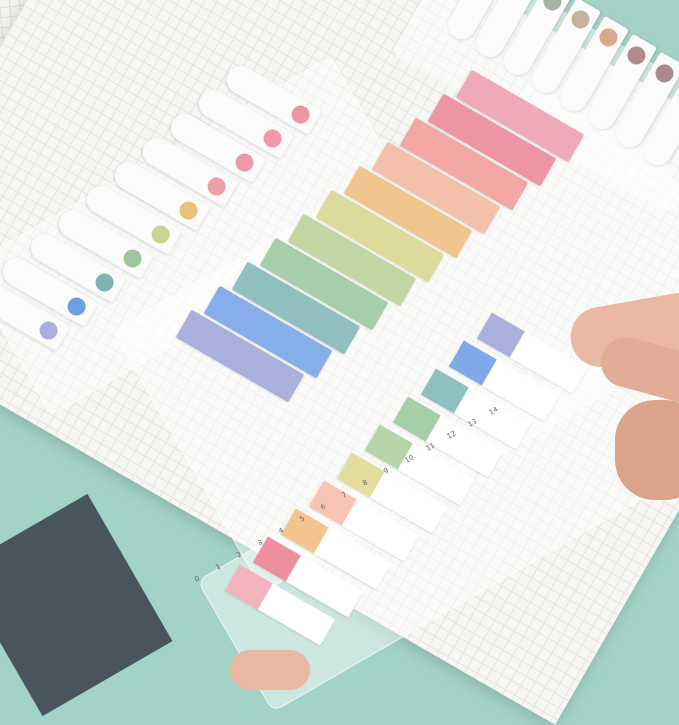 Image resolution: width=679 pixels, height=725 pixels. What do you see at coordinates (270, 670) in the screenshot?
I see `hand-thumb` at bounding box center [270, 670].